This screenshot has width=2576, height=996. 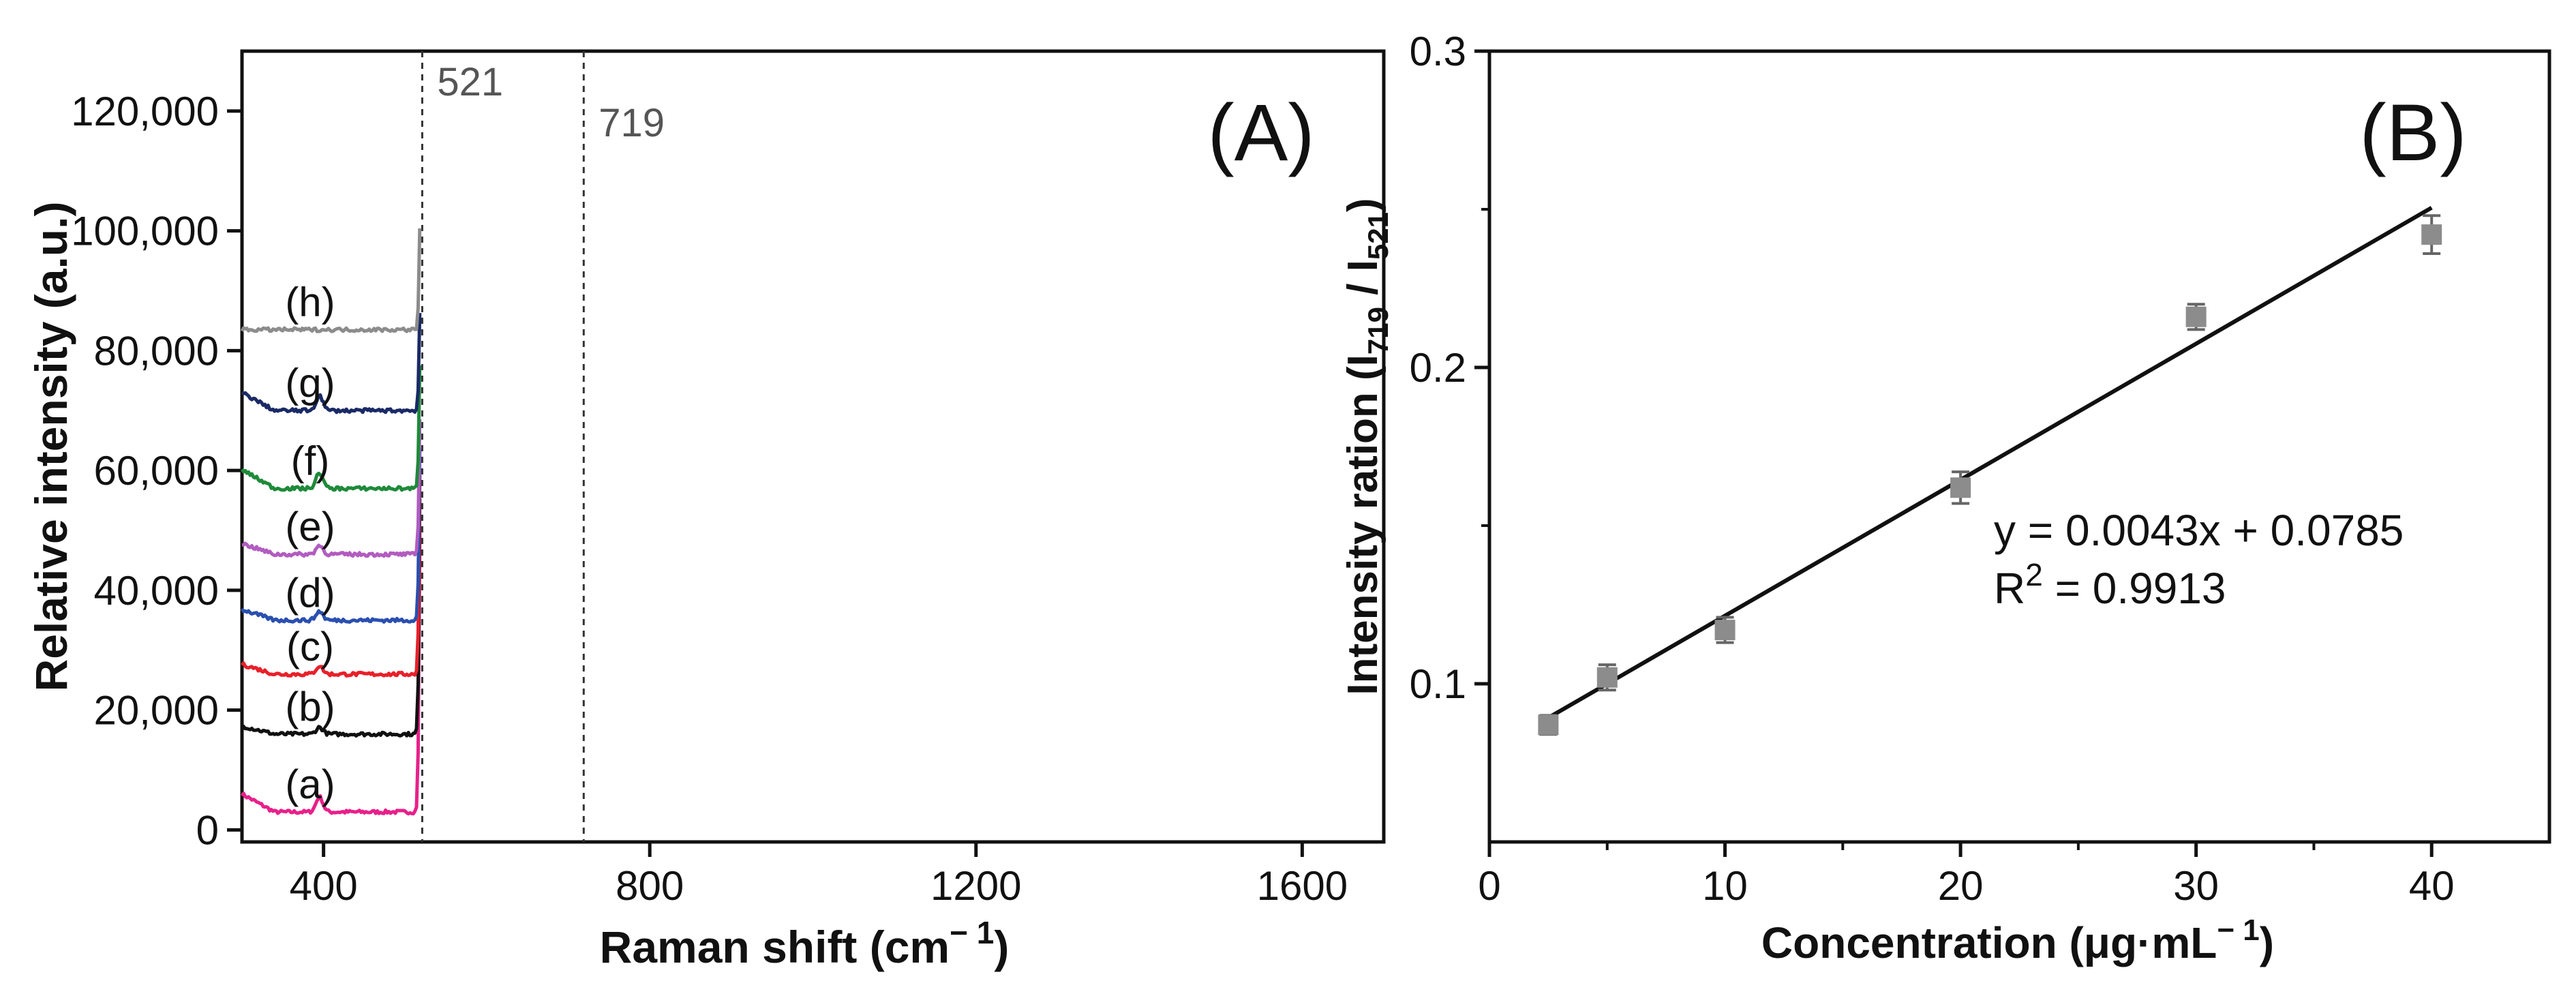 I want to click on series-label: (e), so click(x=310, y=526).